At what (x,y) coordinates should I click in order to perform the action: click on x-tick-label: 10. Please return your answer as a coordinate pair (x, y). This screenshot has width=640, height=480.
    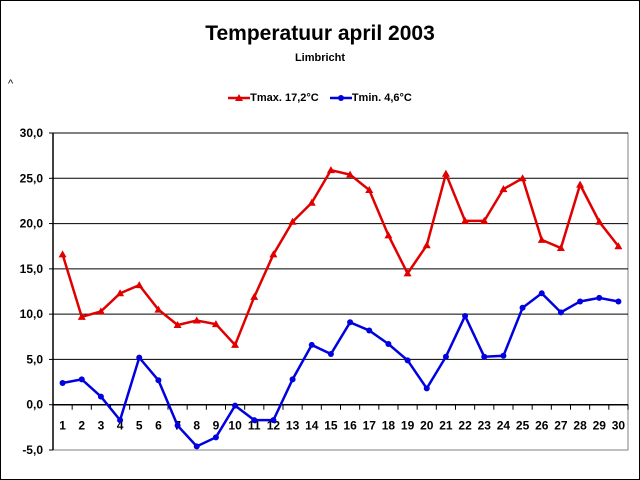
    Looking at the image, I should click on (235, 426).